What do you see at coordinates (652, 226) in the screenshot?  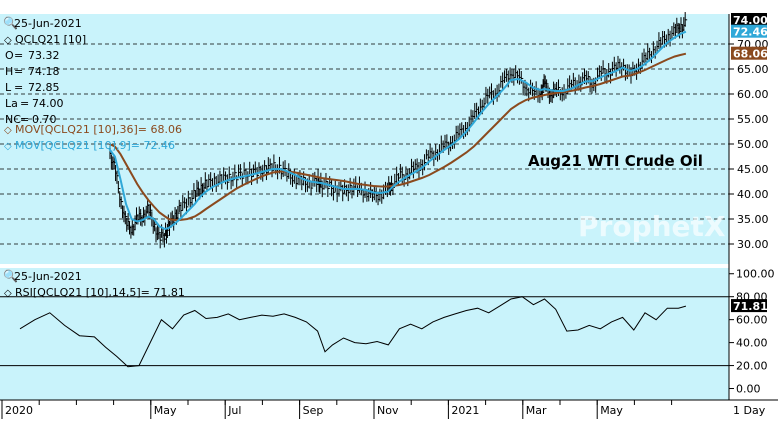 I see `watermark: ProphetX` at bounding box center [652, 226].